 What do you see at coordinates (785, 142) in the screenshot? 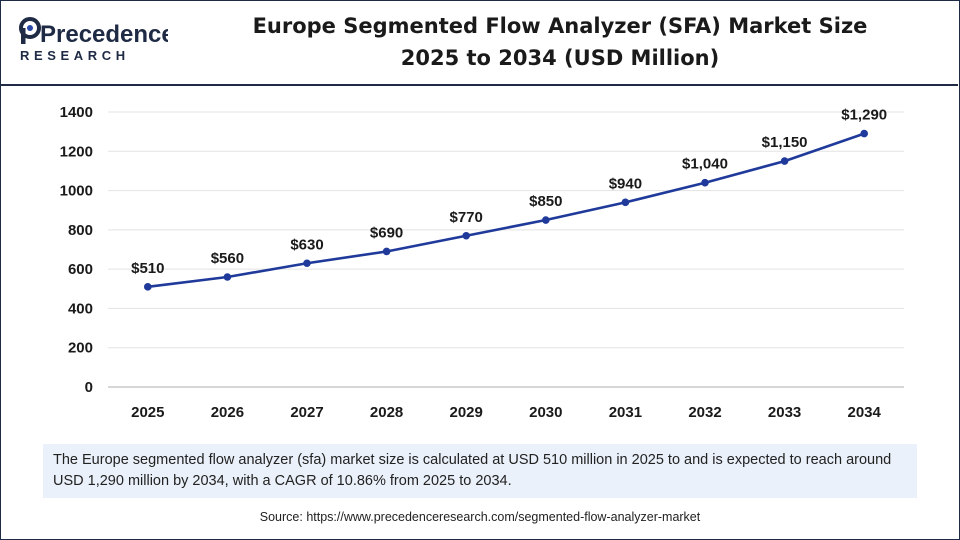
I see `data-label: $1,150` at bounding box center [785, 142].